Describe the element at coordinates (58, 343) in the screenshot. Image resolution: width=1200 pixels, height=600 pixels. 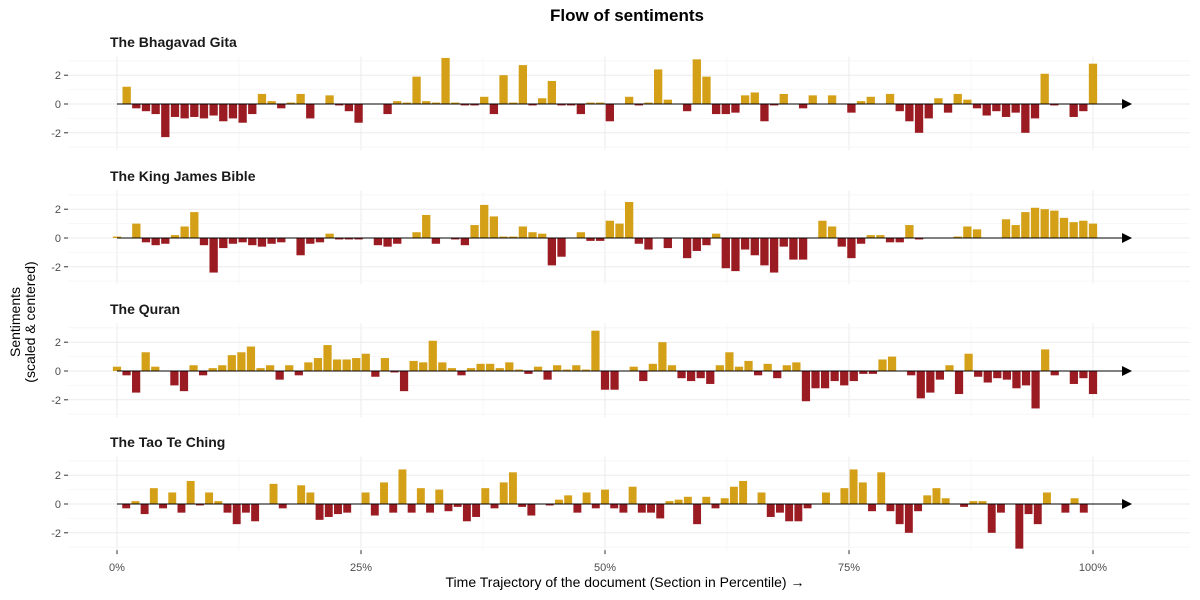
I see `y-tick-label: 2` at that location.